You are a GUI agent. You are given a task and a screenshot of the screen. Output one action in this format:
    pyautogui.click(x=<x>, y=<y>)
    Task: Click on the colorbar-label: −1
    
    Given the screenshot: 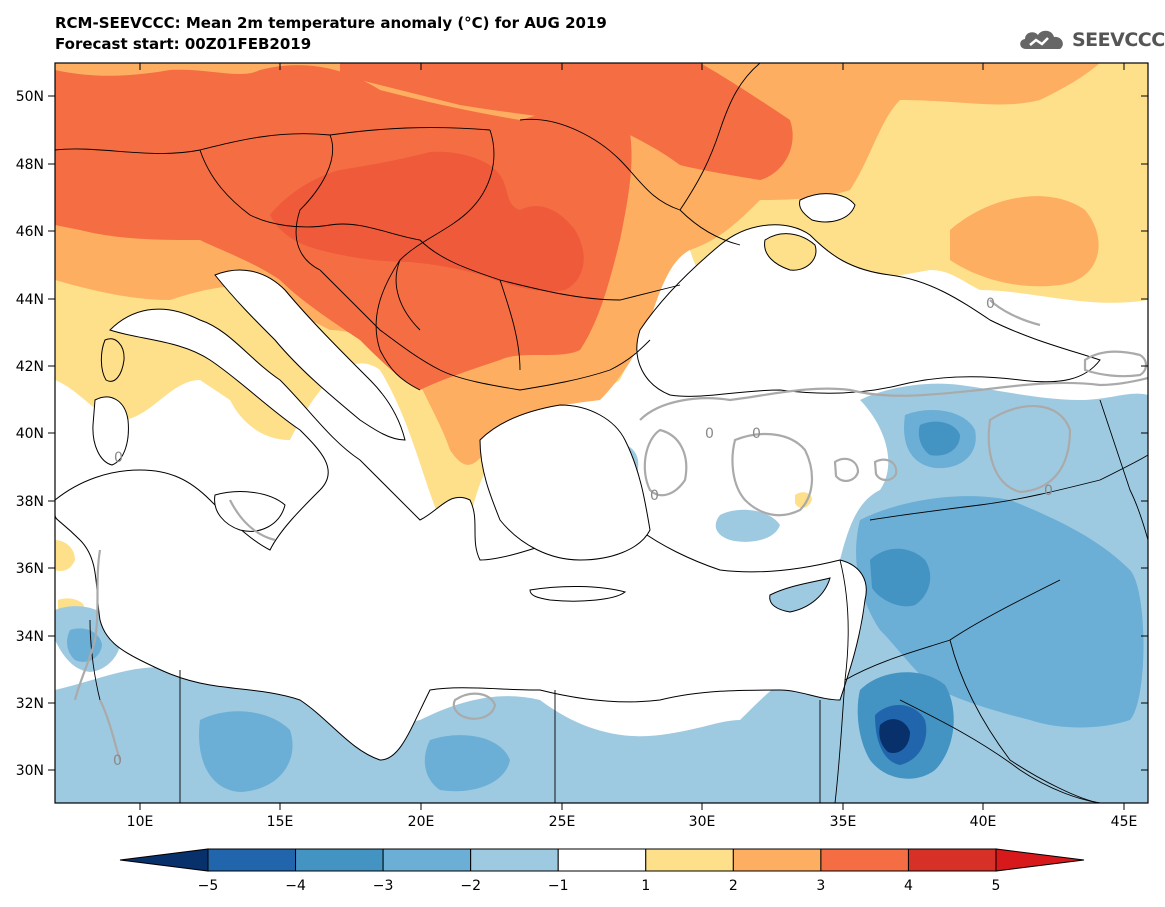 What is the action you would take?
    pyautogui.click(x=558, y=886)
    